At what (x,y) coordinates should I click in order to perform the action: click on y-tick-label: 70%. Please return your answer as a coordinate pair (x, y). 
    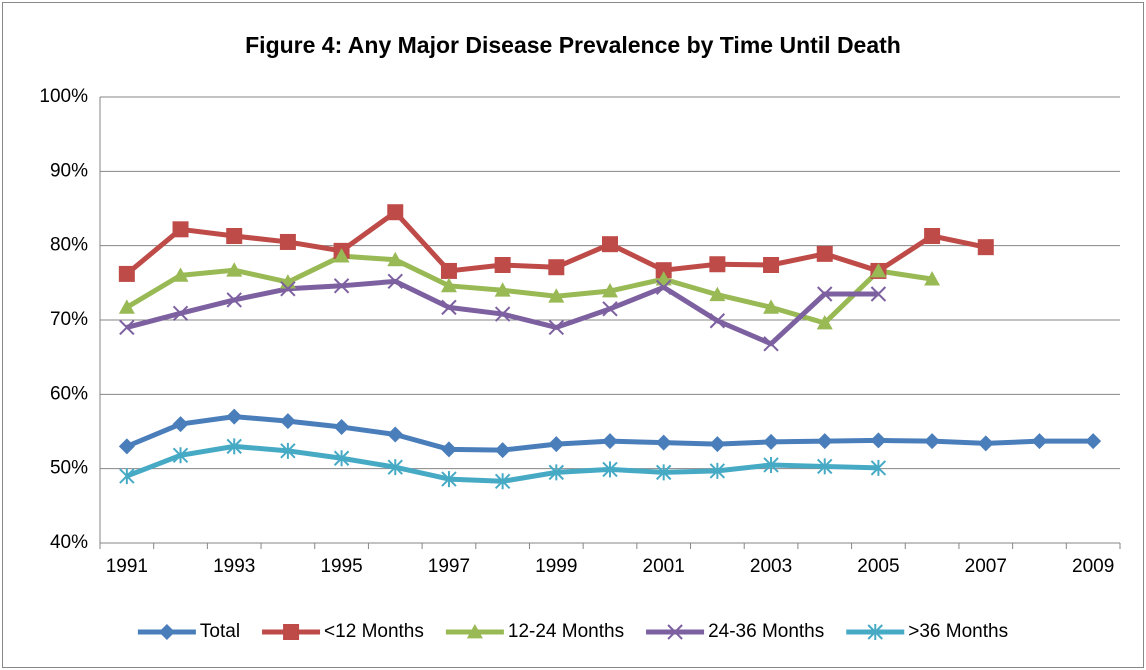
    Looking at the image, I should click on (69, 319).